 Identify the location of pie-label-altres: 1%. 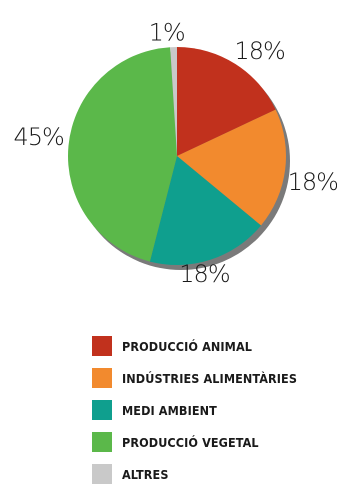
(167, 32).